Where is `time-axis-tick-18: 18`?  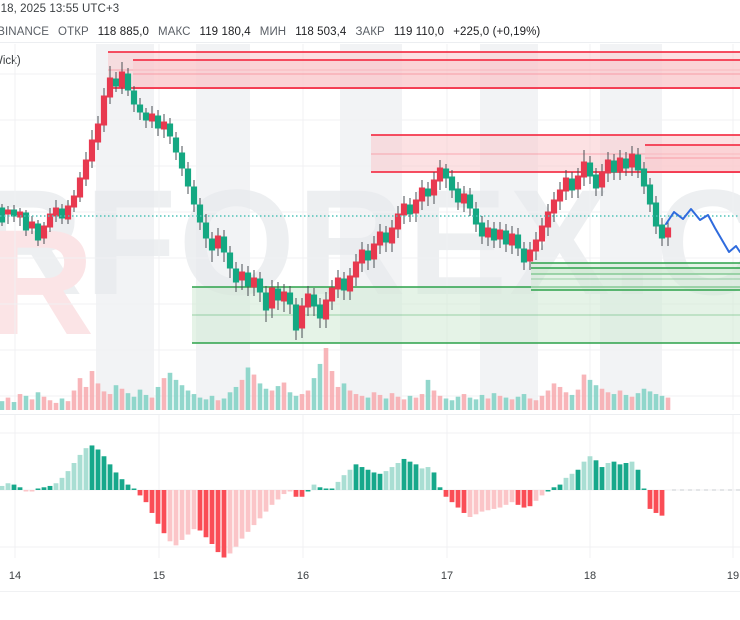 time-axis-tick-18: 18 is located at coordinates (590, 576).